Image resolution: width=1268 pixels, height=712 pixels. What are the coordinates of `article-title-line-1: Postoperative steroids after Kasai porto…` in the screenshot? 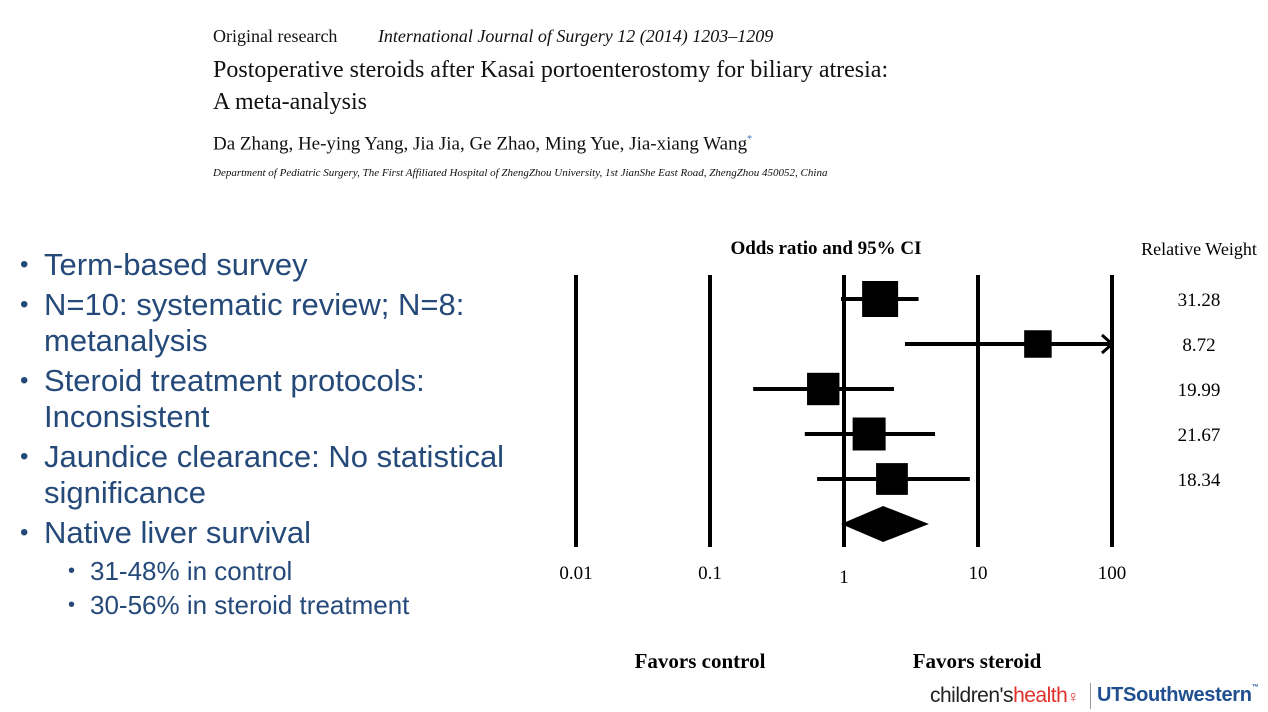 It's located at (551, 70).